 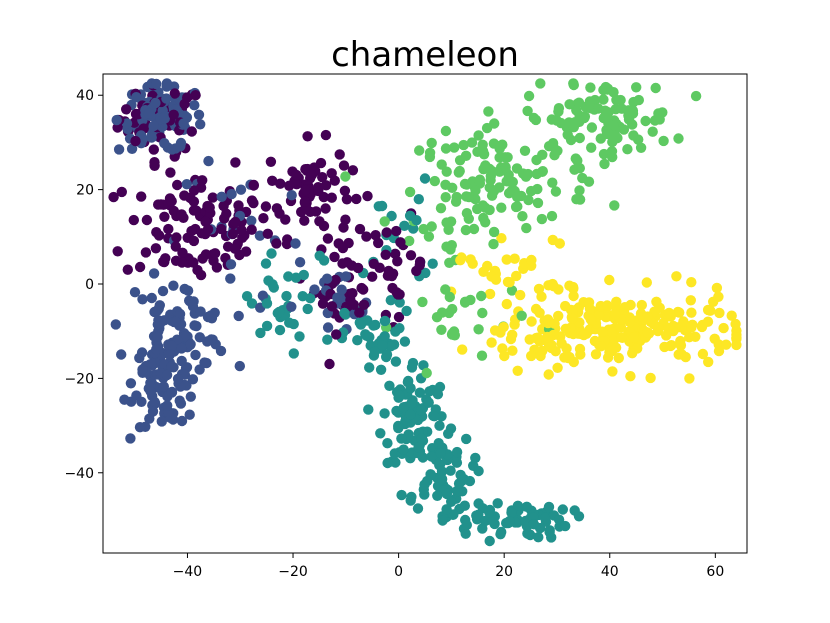 What do you see at coordinates (715, 572) in the screenshot?
I see `x-tick-label: 60` at bounding box center [715, 572].